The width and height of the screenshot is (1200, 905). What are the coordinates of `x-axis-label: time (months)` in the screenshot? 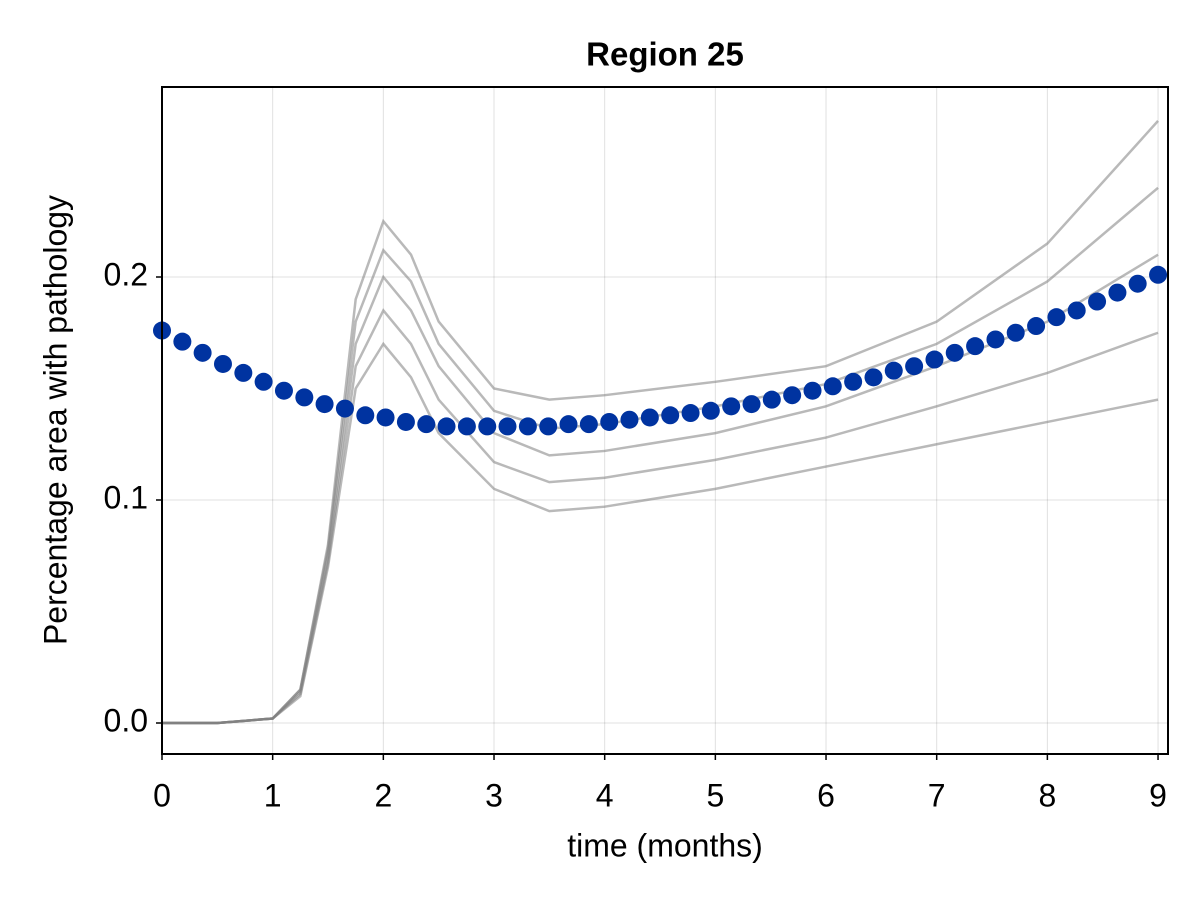 It's located at (665, 845).